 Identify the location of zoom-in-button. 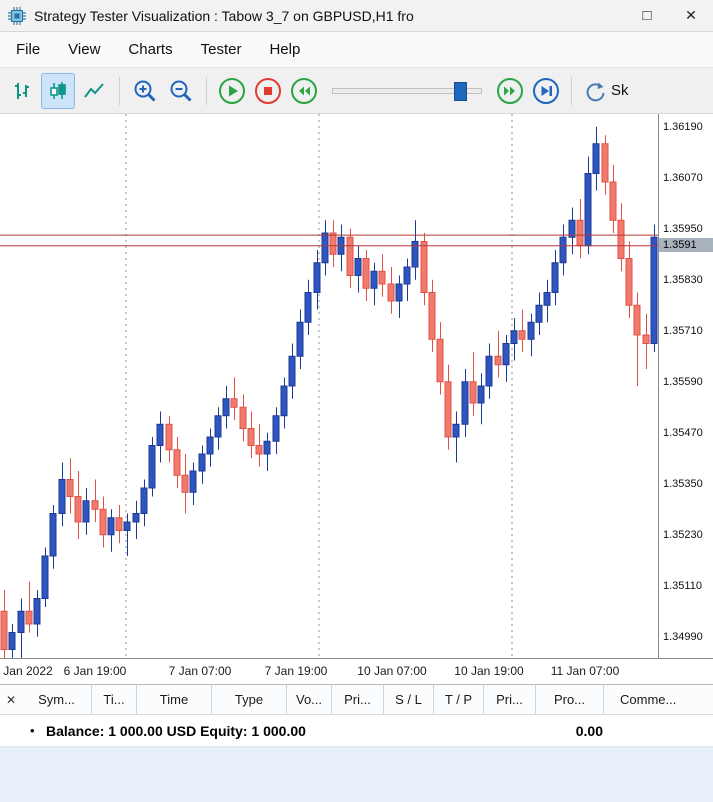
(145, 91).